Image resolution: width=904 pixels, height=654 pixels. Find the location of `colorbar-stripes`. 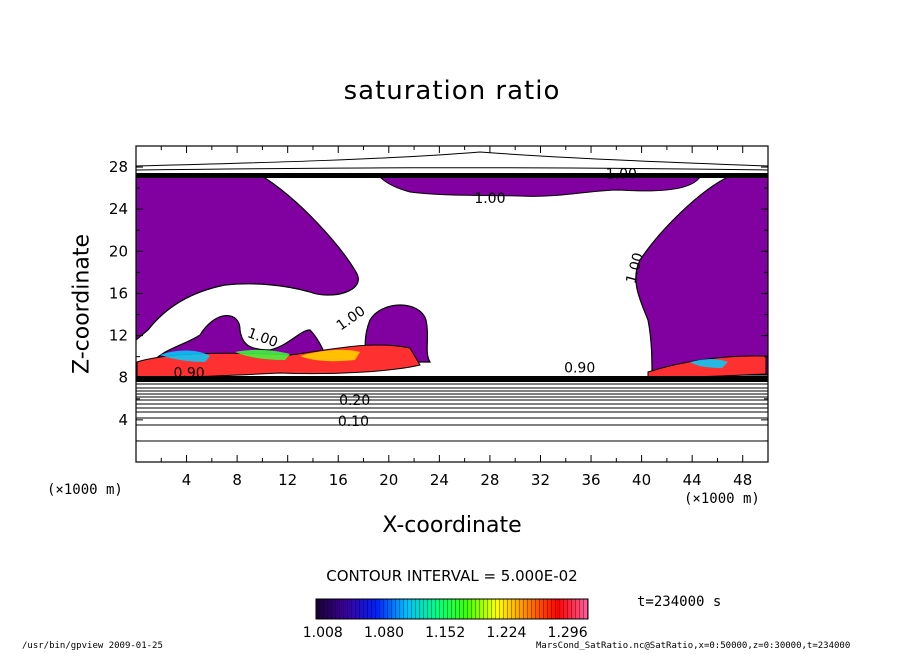

colorbar-stripes is located at coordinates (452, 609).